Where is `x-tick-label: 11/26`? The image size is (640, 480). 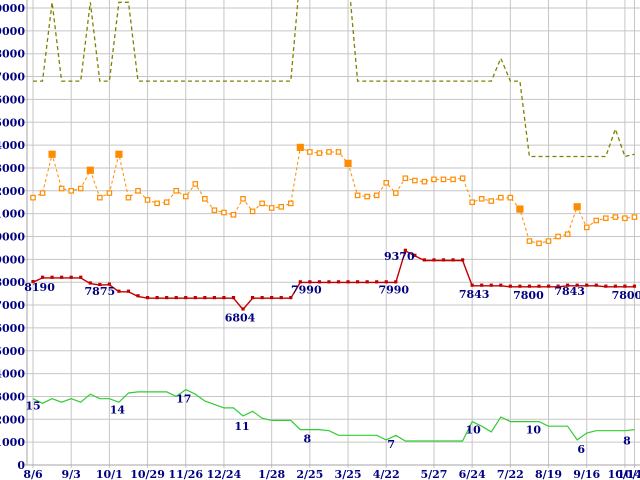 x-tick-label: 11/26 is located at coordinates (185, 474).